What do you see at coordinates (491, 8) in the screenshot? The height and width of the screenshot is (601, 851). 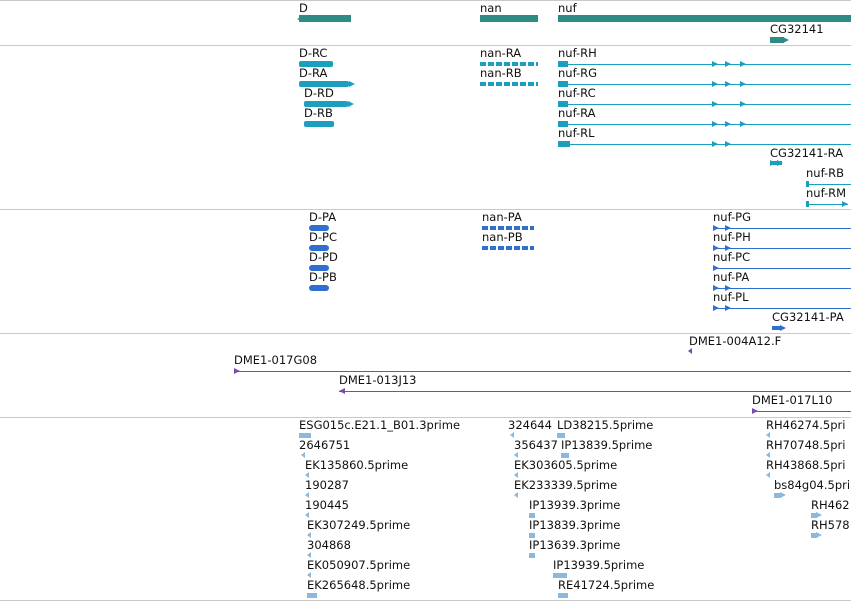 I see `gene-label-nan: nan` at bounding box center [491, 8].